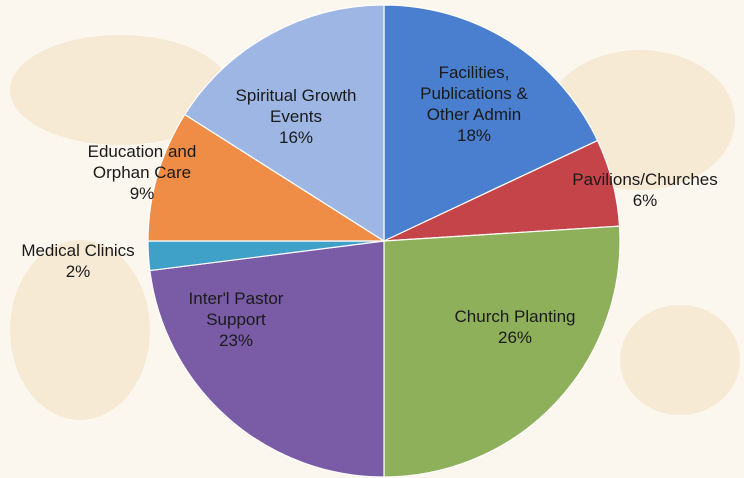  I want to click on slice-name-line: Events, so click(296, 116).